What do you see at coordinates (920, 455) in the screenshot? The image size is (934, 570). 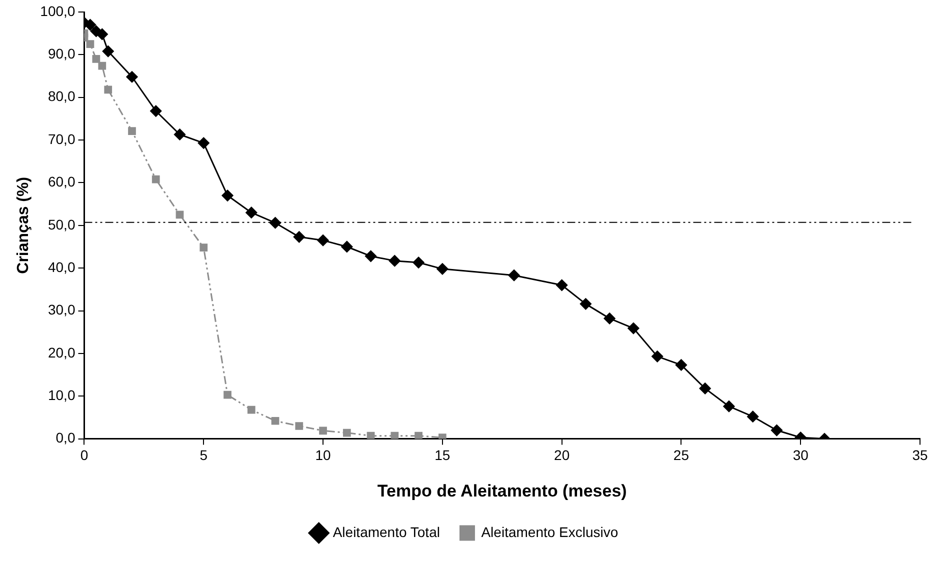 I see `x-tick-label: 35` at bounding box center [920, 455].